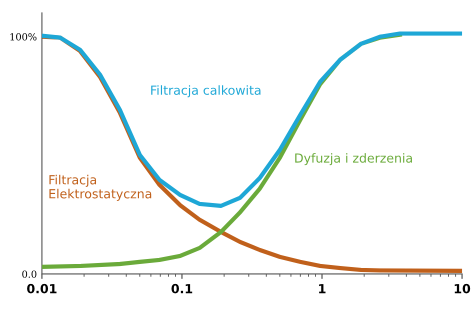 The height and width of the screenshot is (316, 471). I want to click on series-label: Filtracja Elektrostatyczna, so click(100, 187).